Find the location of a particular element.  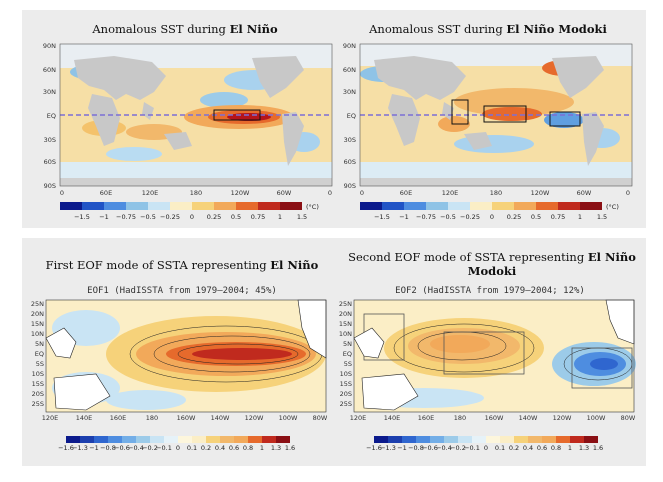

svg-text: −1.3 is located at coordinates (388, 448).